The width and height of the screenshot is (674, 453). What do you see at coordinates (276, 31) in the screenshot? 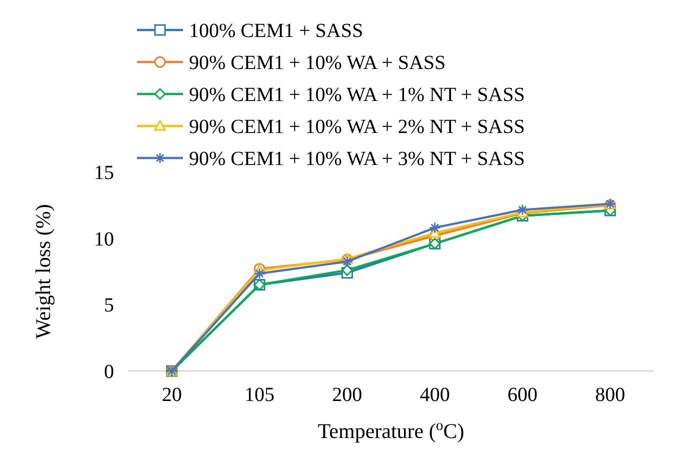
I see `legend-label: 100% CEM1 + SASS` at bounding box center [276, 31].